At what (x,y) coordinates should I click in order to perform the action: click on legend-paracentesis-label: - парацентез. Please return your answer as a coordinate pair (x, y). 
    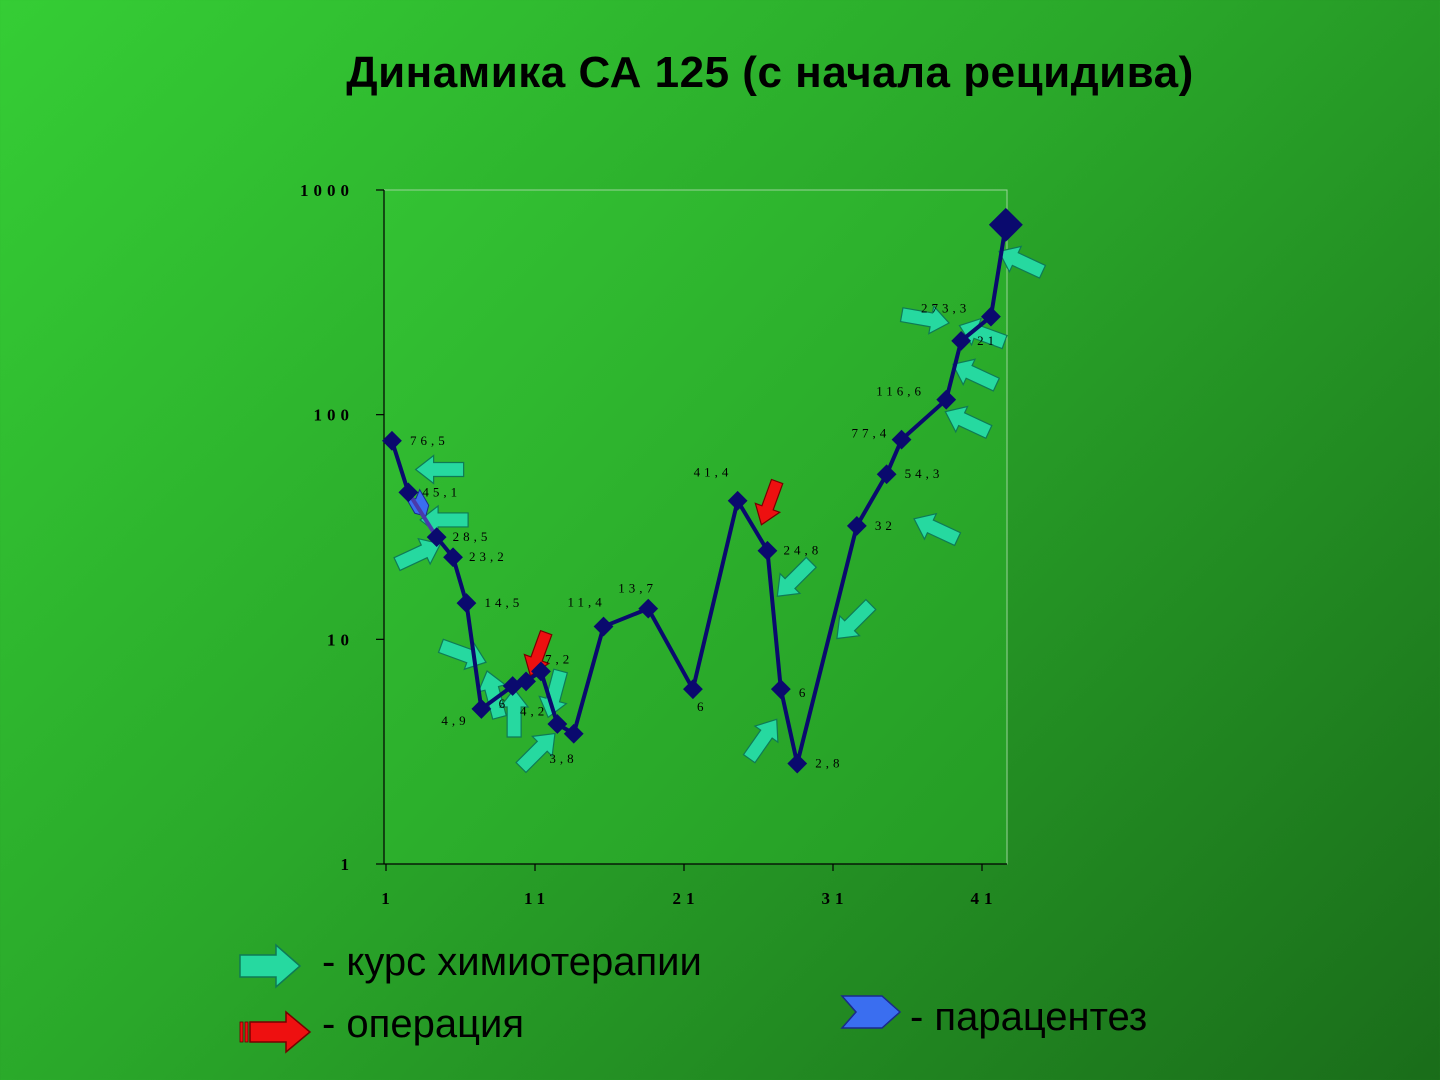
    Looking at the image, I should click on (1028, 1017).